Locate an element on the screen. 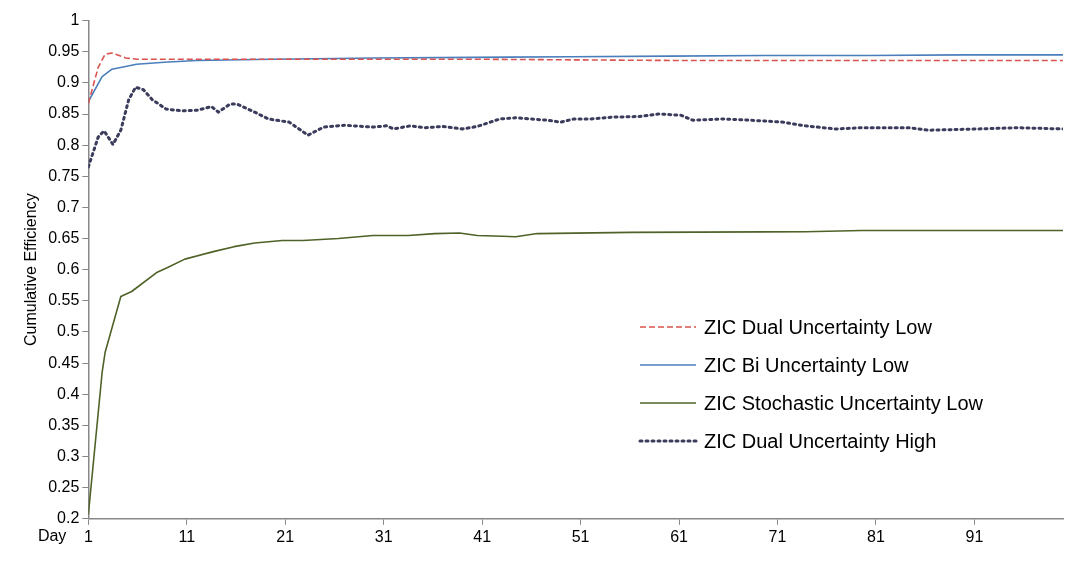 The height and width of the screenshot is (563, 1091). x-tick-label: 41 is located at coordinates (482, 536).